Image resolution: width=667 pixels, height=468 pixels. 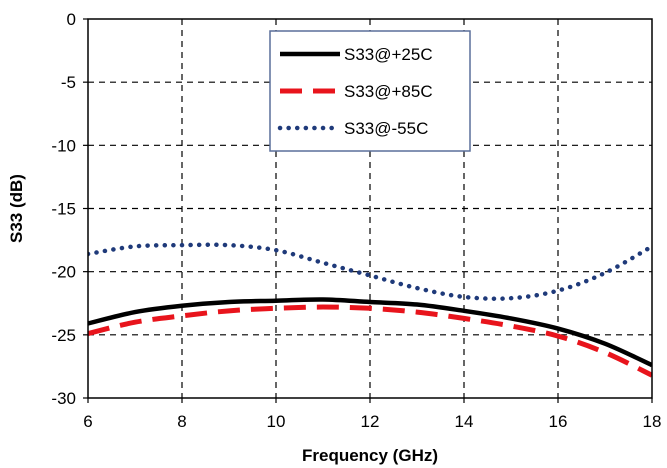 What do you see at coordinates (63, 272) in the screenshot?
I see `y-tick-label: -20` at bounding box center [63, 272].